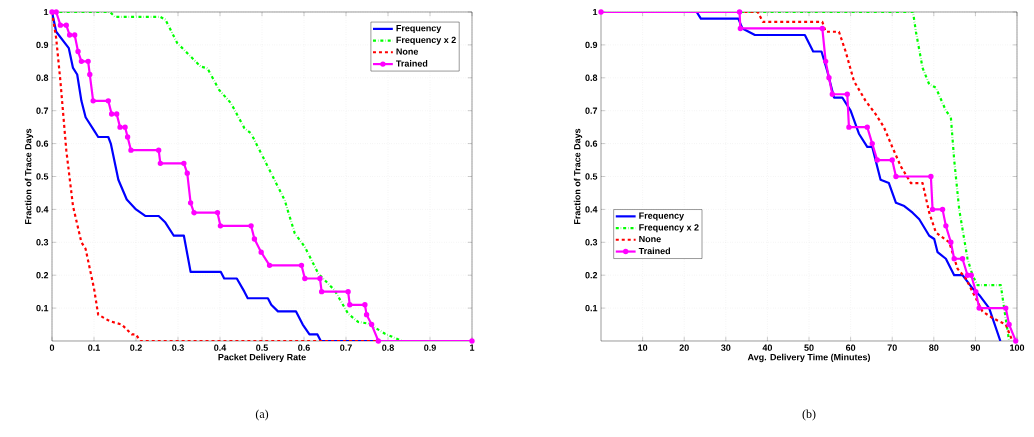  Describe the element at coordinates (850, 347) in the screenshot. I see `x-tick-label: 60` at that location.